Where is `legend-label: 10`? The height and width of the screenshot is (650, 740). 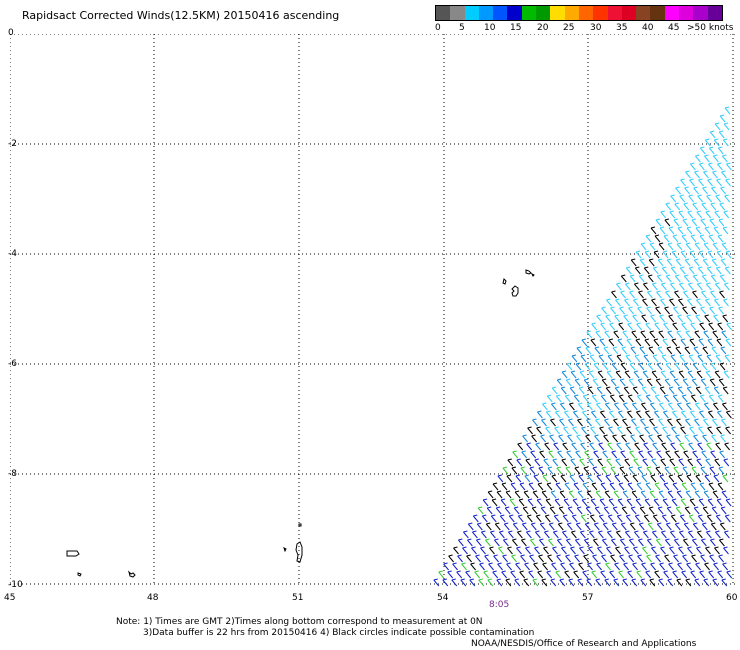
legend-label: 10 is located at coordinates (490, 28).